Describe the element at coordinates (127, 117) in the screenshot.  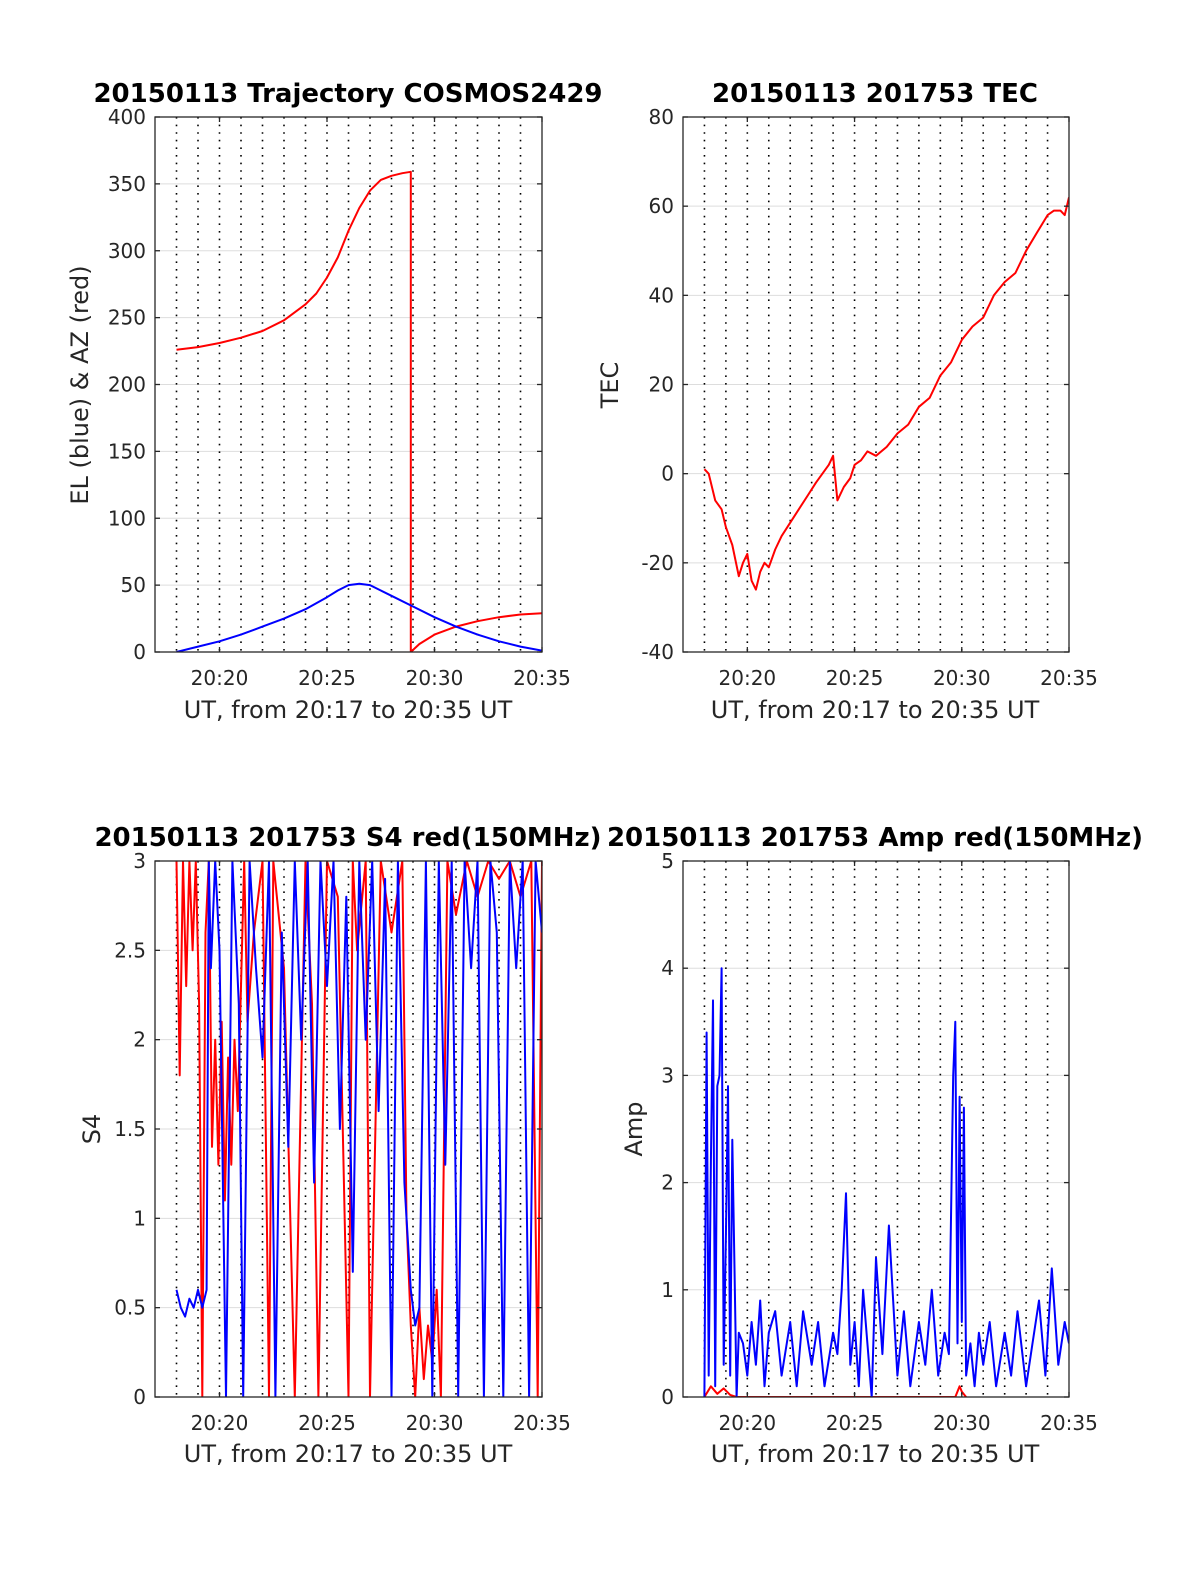
I see `trajectory-ytick-label: 400` at that location.